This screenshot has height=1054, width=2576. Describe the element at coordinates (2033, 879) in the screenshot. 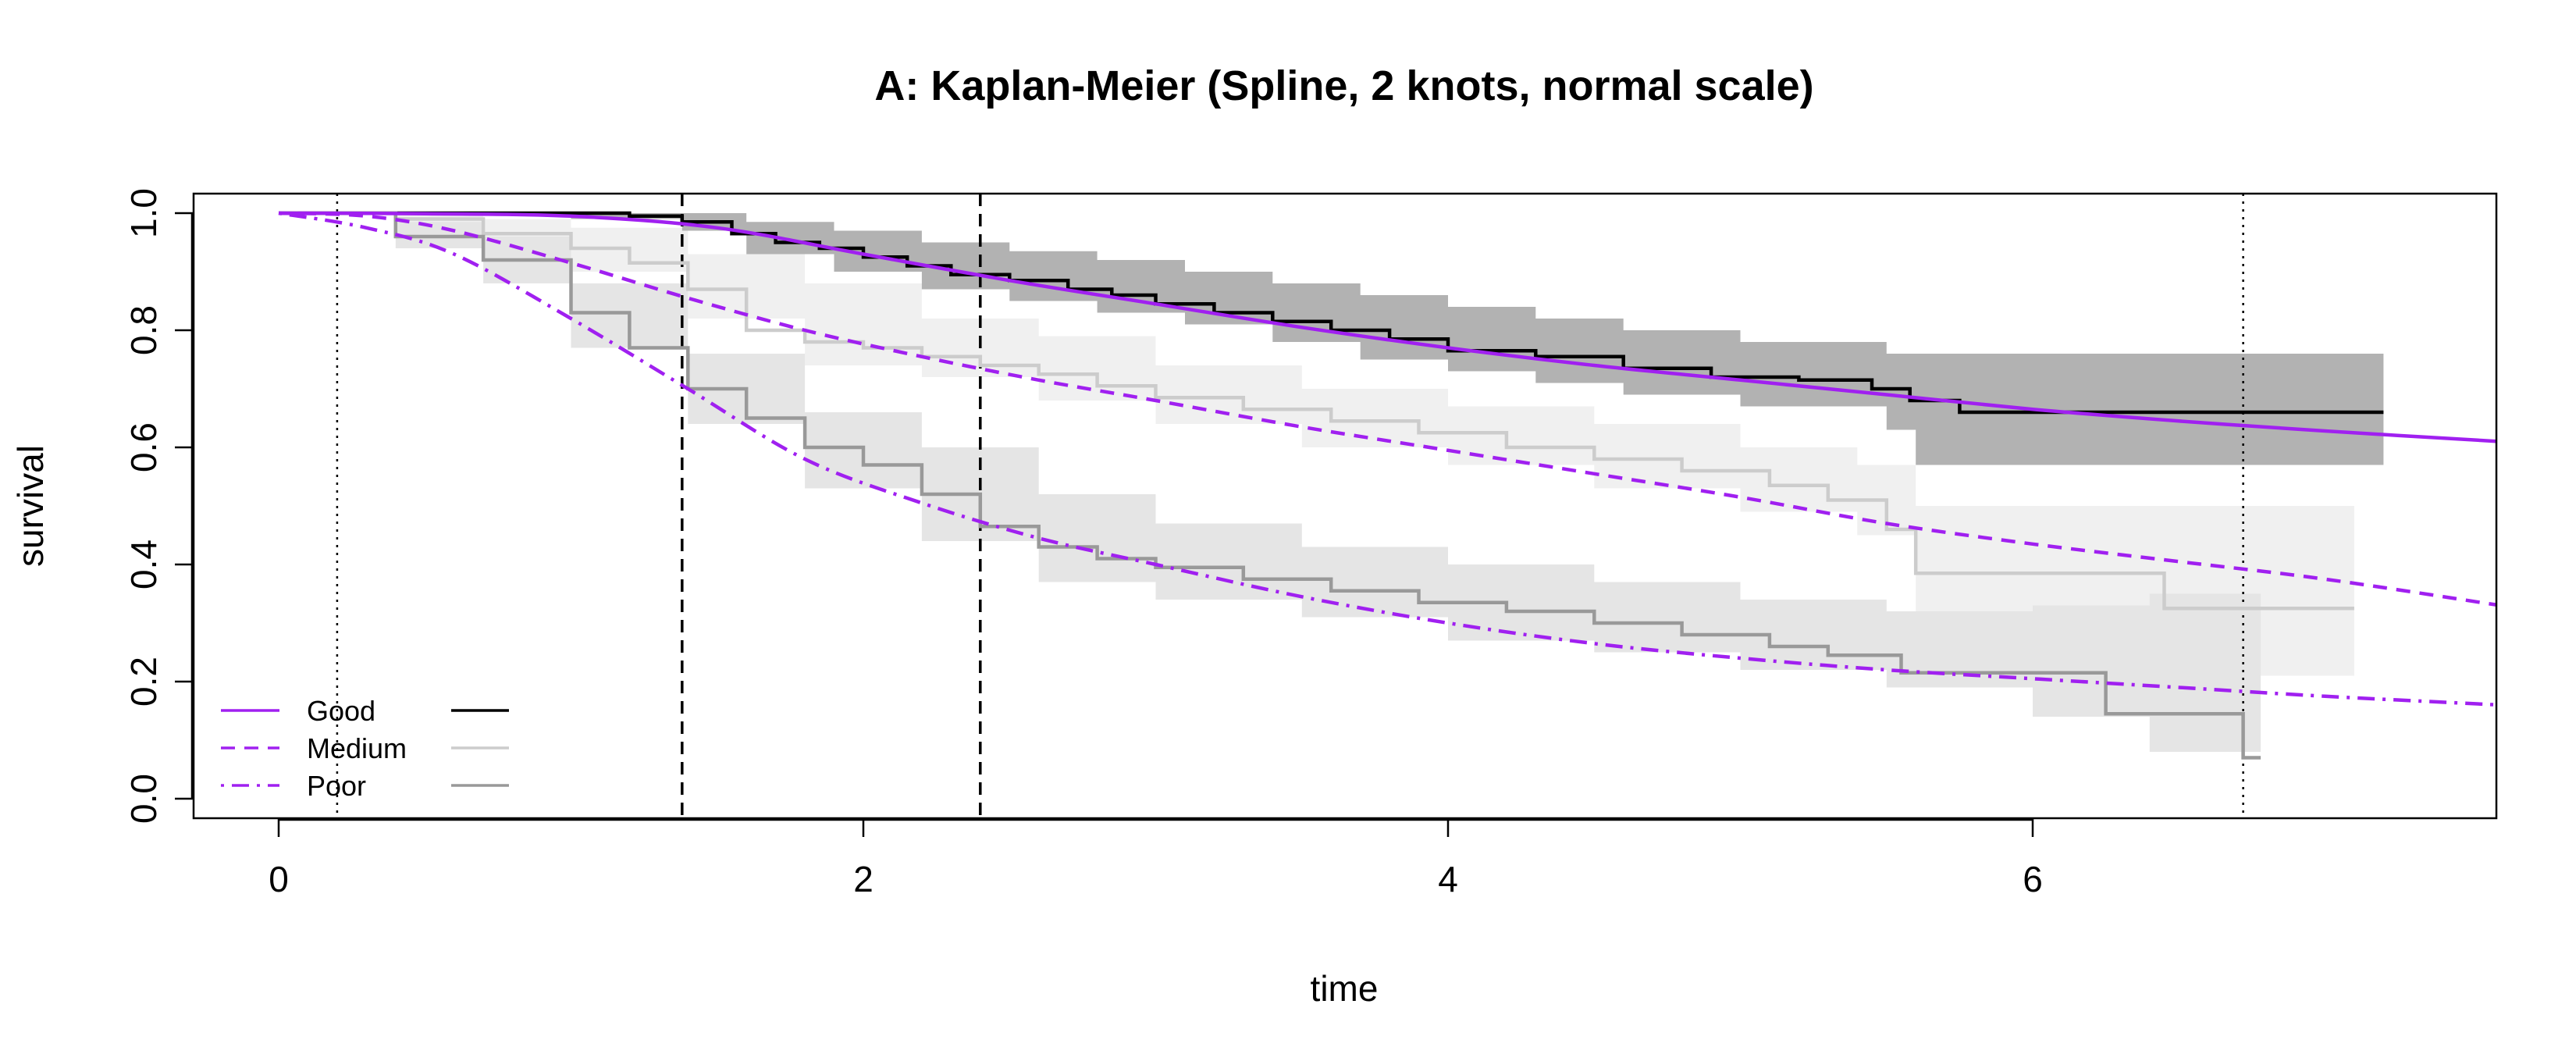

I see `x-tick-label: 6` at that location.